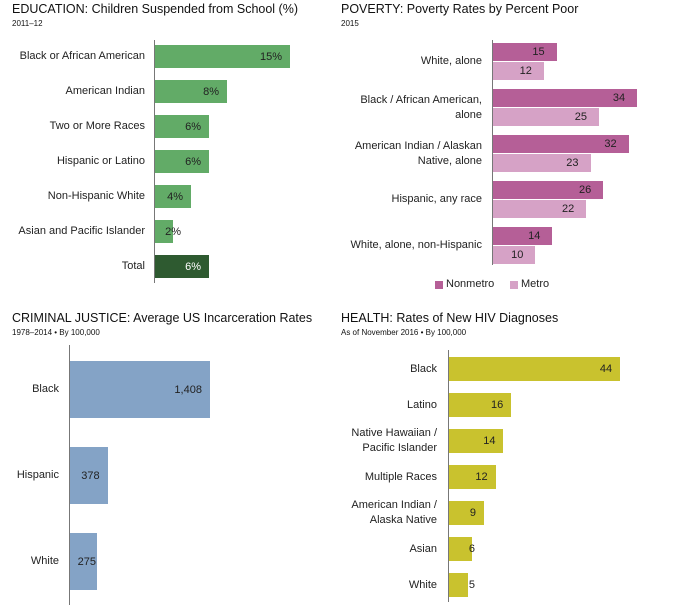 This screenshot has width=674, height=608. Describe the element at coordinates (45, 389) in the screenshot. I see `criminal-category-label: Black` at that location.